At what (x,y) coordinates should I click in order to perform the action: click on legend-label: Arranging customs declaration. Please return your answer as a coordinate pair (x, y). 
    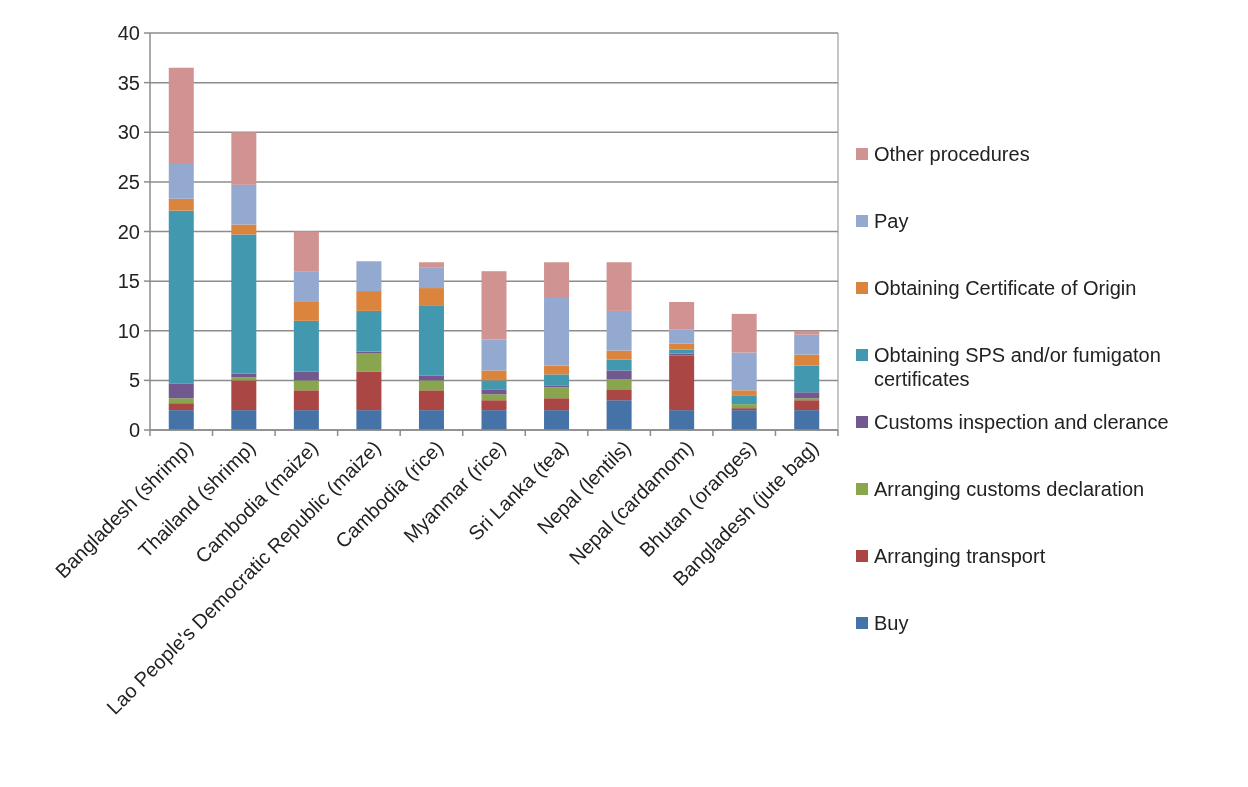
    Looking at the image, I should click on (1009, 489).